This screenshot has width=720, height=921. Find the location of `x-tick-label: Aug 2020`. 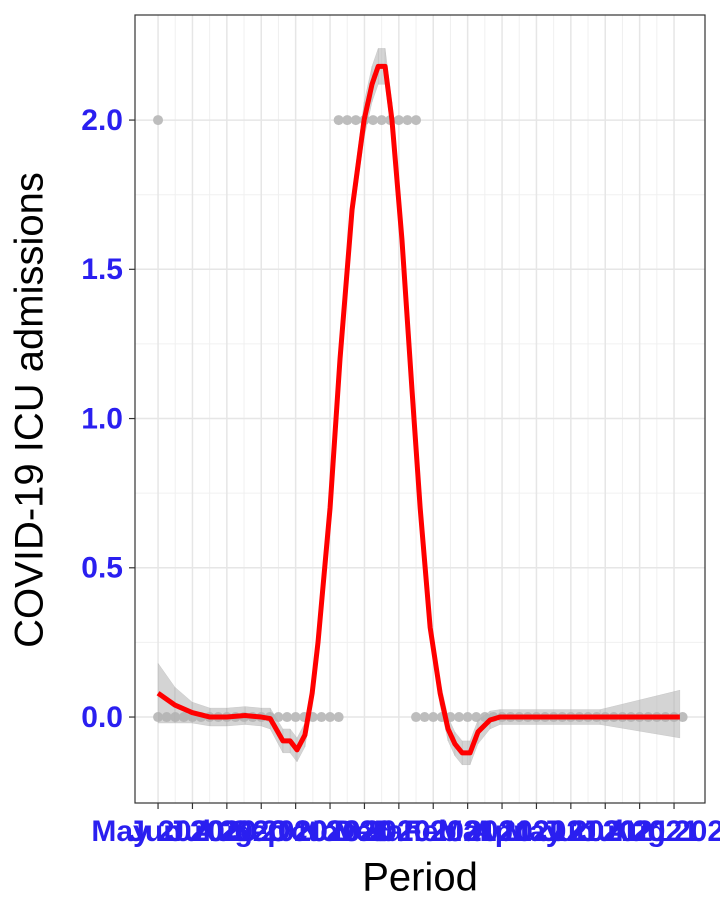

x-tick-label: Aug 2020 is located at coordinates (261, 831).